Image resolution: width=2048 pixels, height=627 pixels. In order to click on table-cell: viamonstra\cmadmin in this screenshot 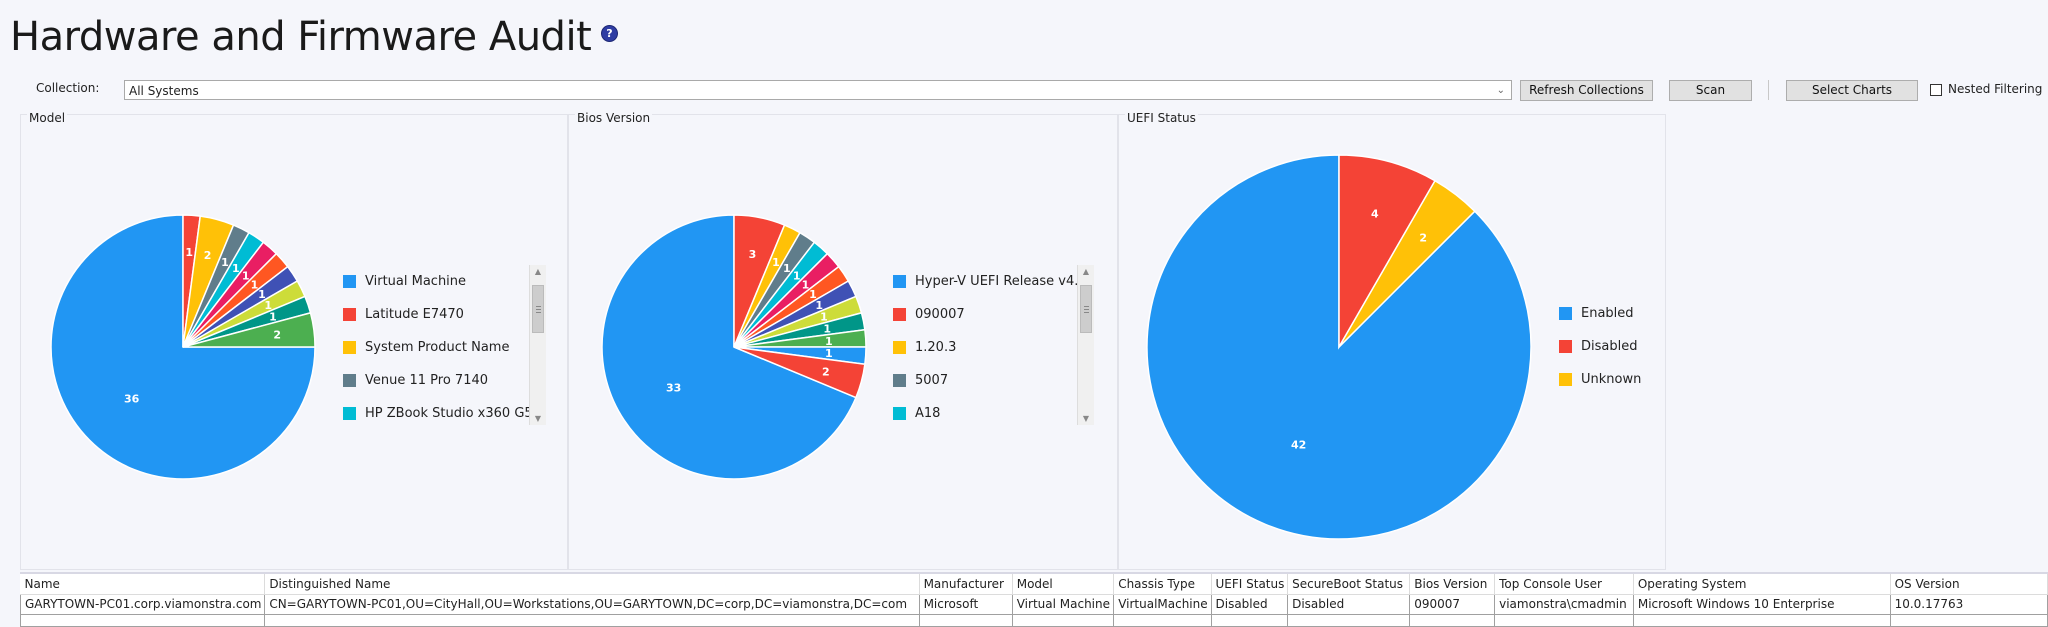, I will do `click(1564, 604)`.